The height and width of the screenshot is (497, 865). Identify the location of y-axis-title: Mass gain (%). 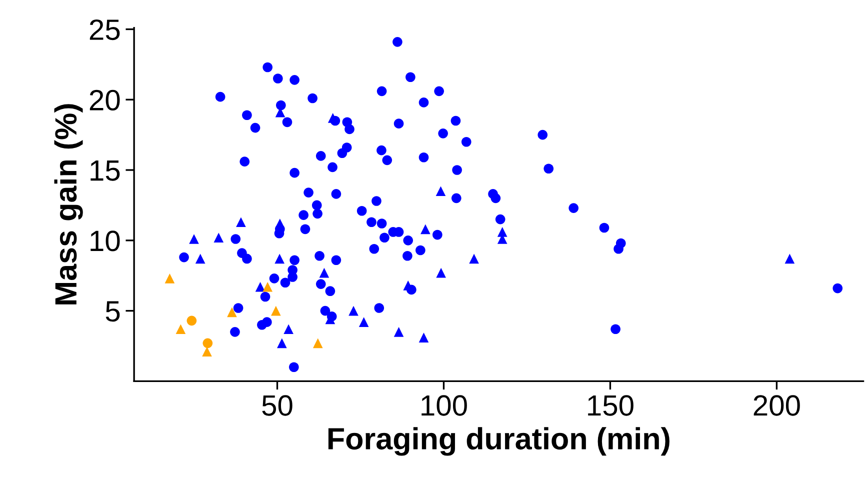
(68, 204).